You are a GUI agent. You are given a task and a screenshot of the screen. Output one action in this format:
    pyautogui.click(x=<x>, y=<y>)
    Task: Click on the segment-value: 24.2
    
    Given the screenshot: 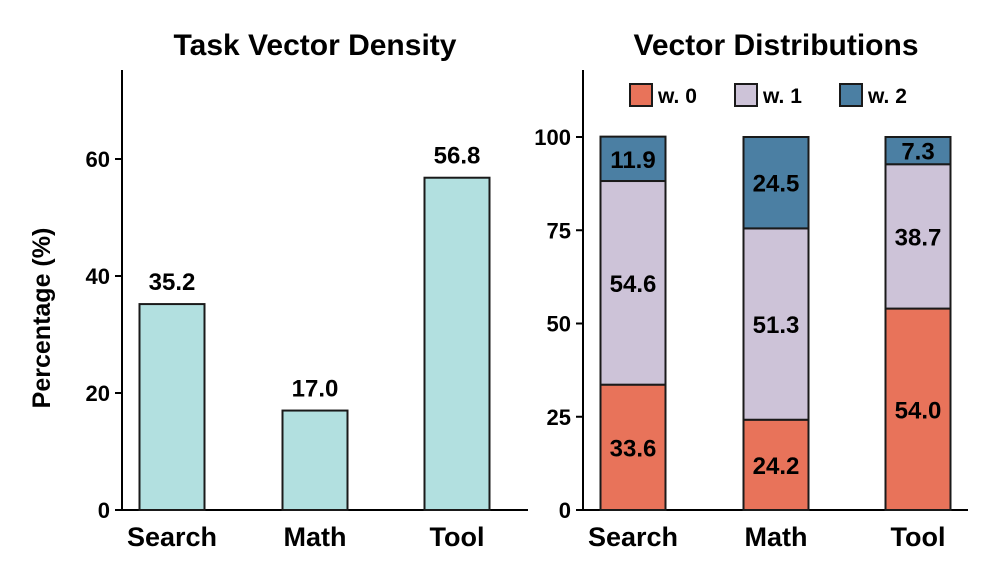 What is the action you would take?
    pyautogui.click(x=776, y=466)
    